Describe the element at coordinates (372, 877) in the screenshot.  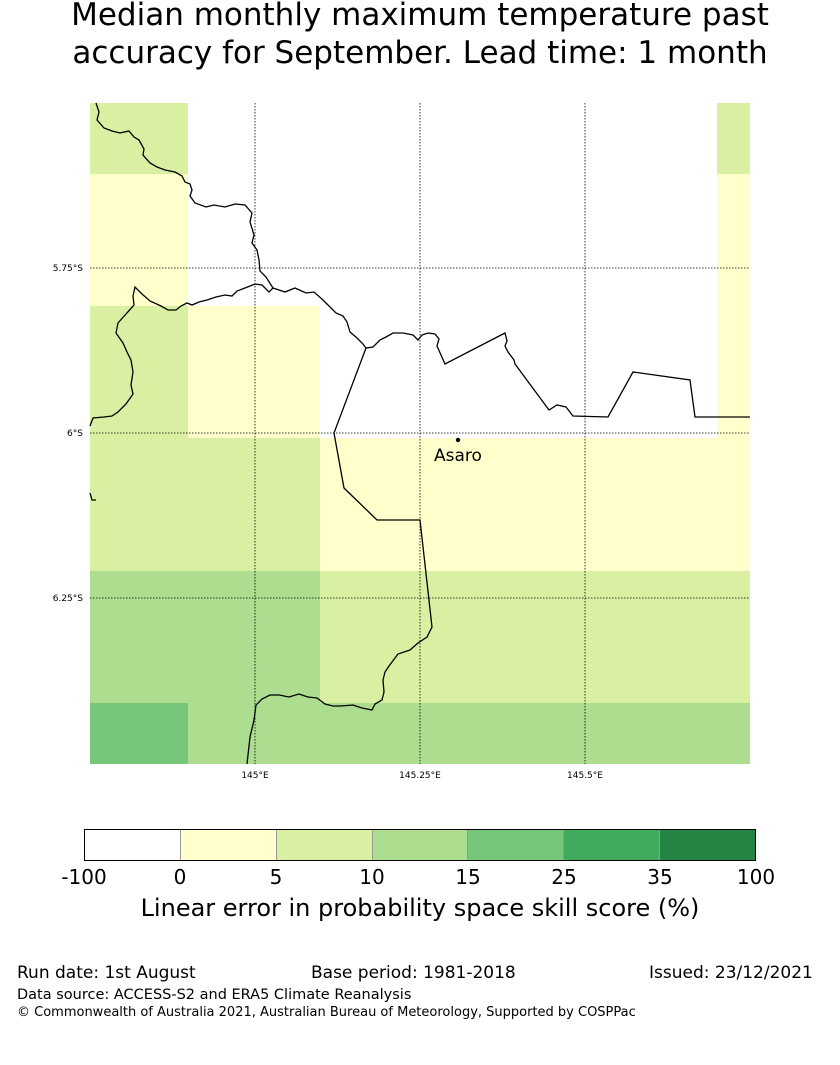
I see `legend-tick-label: 10` at that location.